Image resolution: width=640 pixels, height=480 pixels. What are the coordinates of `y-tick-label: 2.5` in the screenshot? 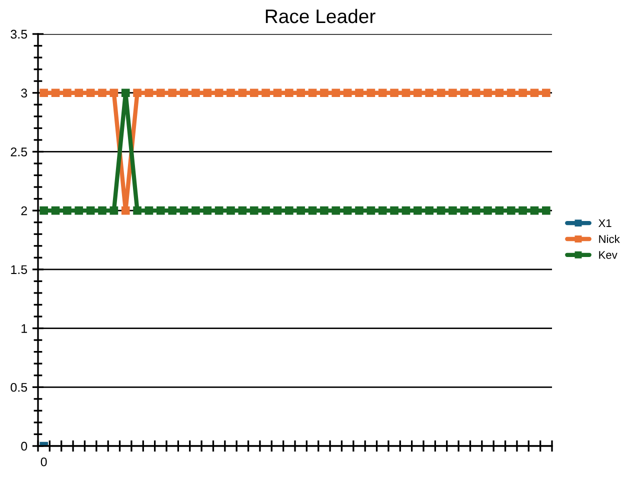 It's located at (19, 152).